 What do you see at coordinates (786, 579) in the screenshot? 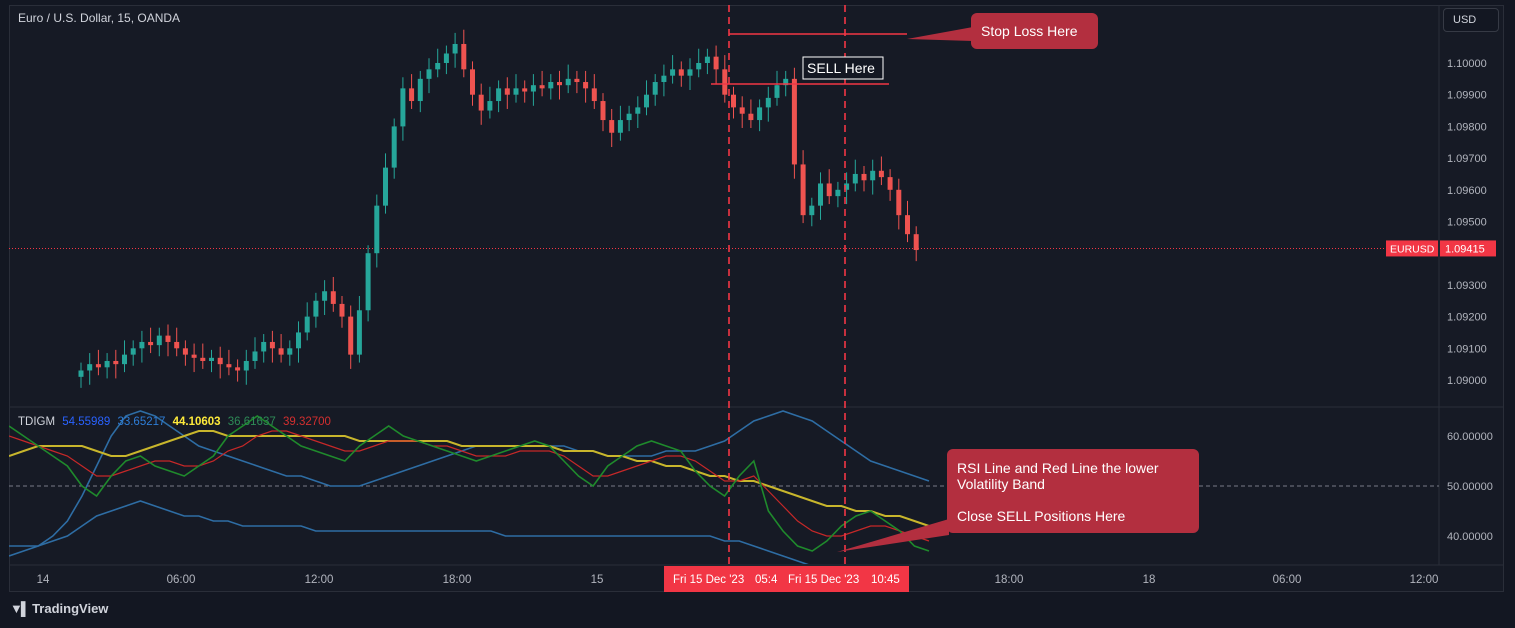
I see `time-highlight-bg` at bounding box center [786, 579].